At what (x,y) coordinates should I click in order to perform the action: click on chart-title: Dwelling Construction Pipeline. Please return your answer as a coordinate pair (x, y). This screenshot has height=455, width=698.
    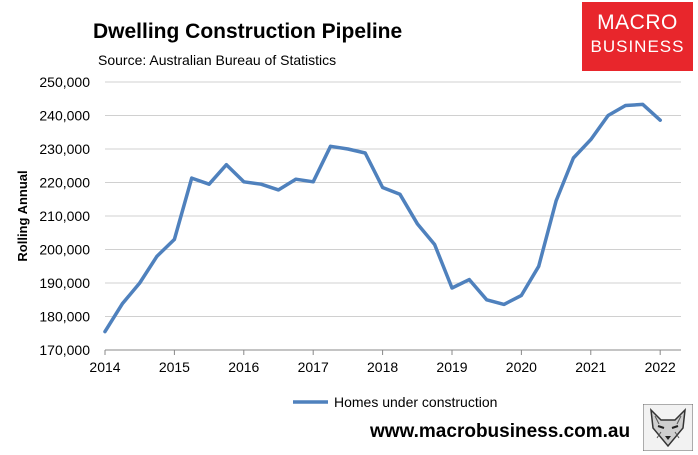
    Looking at the image, I should click on (248, 31).